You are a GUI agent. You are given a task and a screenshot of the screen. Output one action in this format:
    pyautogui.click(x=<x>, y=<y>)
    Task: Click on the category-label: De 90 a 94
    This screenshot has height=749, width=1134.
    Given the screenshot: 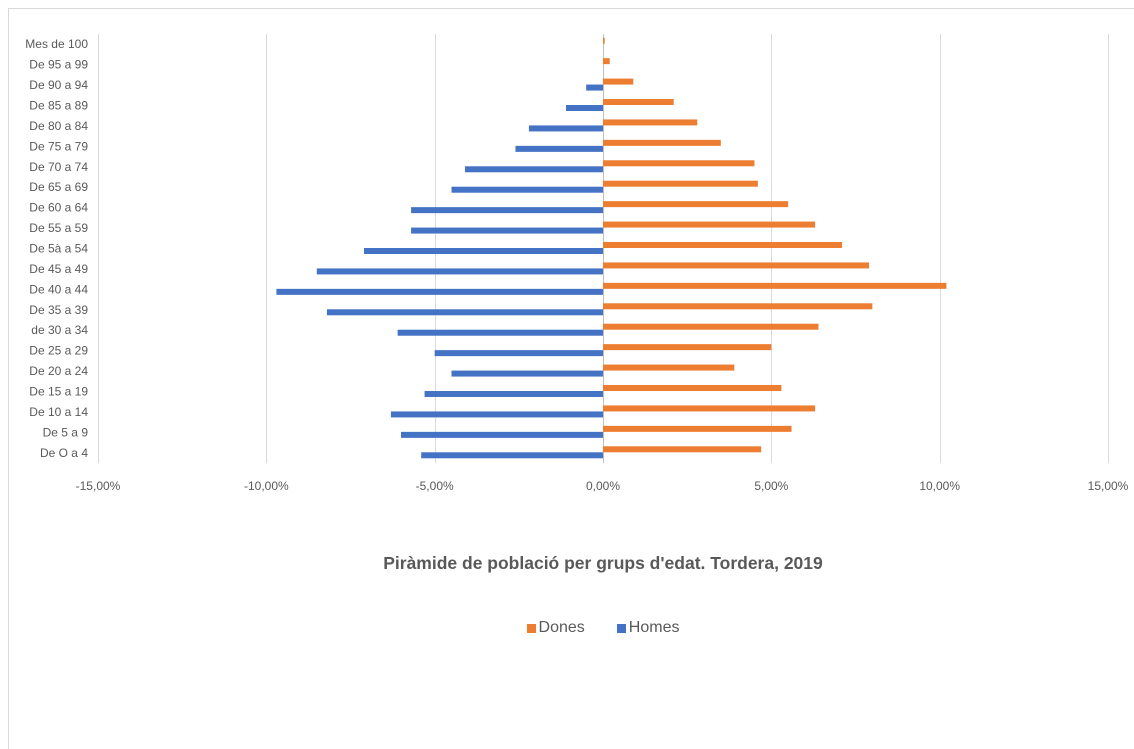 What is the action you would take?
    pyautogui.click(x=58, y=85)
    